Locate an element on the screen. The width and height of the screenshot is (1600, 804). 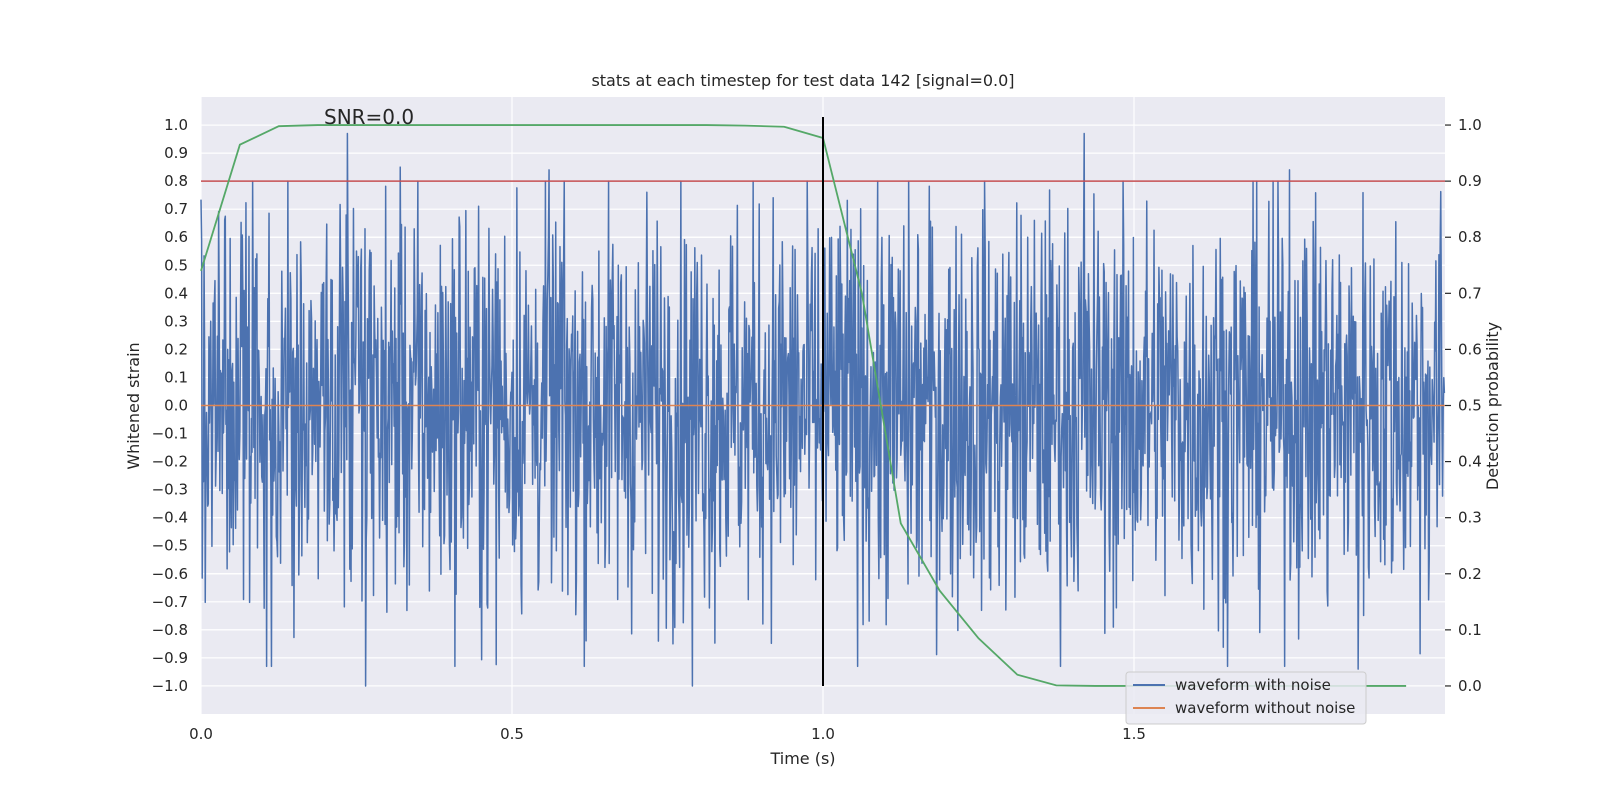
y-tick-label: −0.9 is located at coordinates (170, 658).